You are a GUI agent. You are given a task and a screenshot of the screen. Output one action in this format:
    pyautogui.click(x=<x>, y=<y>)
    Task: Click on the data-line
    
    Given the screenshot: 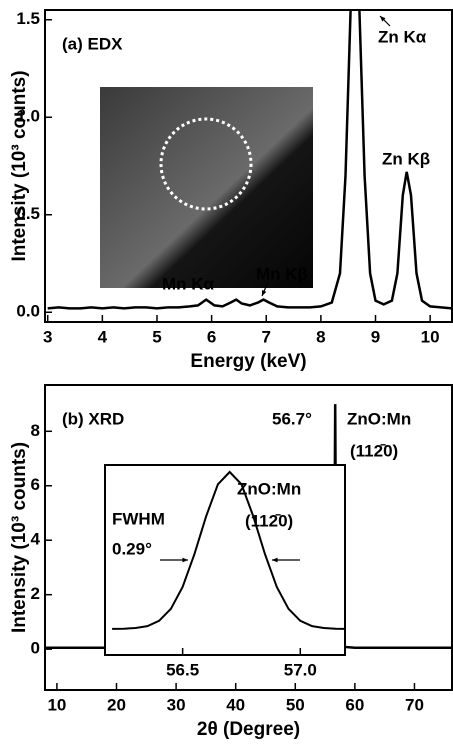 What is the action you would take?
    pyautogui.click(x=228, y=550)
    